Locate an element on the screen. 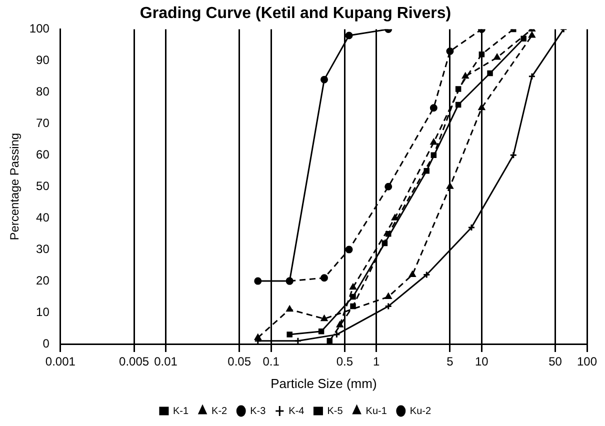 The height and width of the screenshot is (426, 605). x-tick-label: 0.005 is located at coordinates (134, 361).